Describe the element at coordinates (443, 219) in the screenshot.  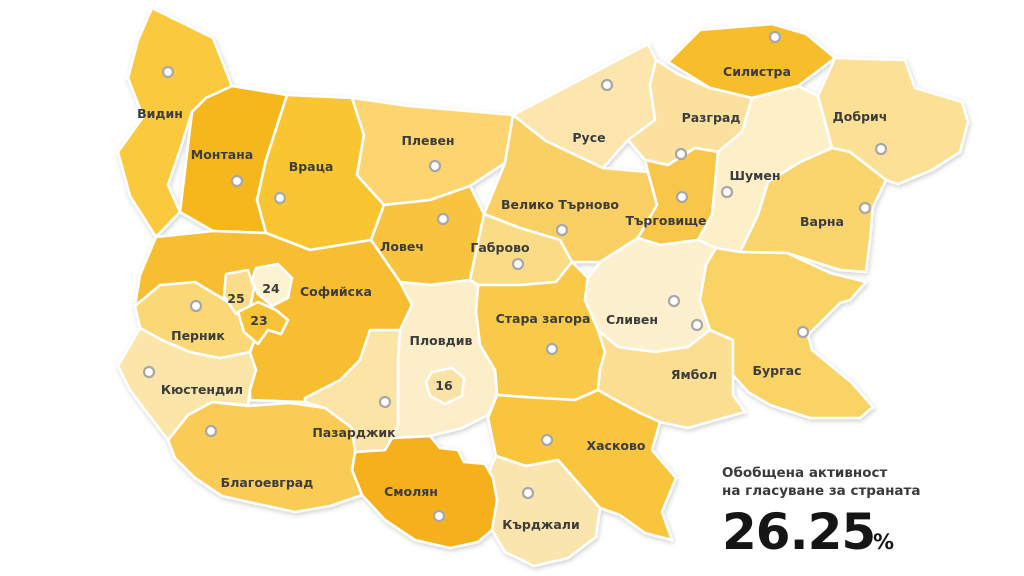
I see `city-marker-lovech` at that location.